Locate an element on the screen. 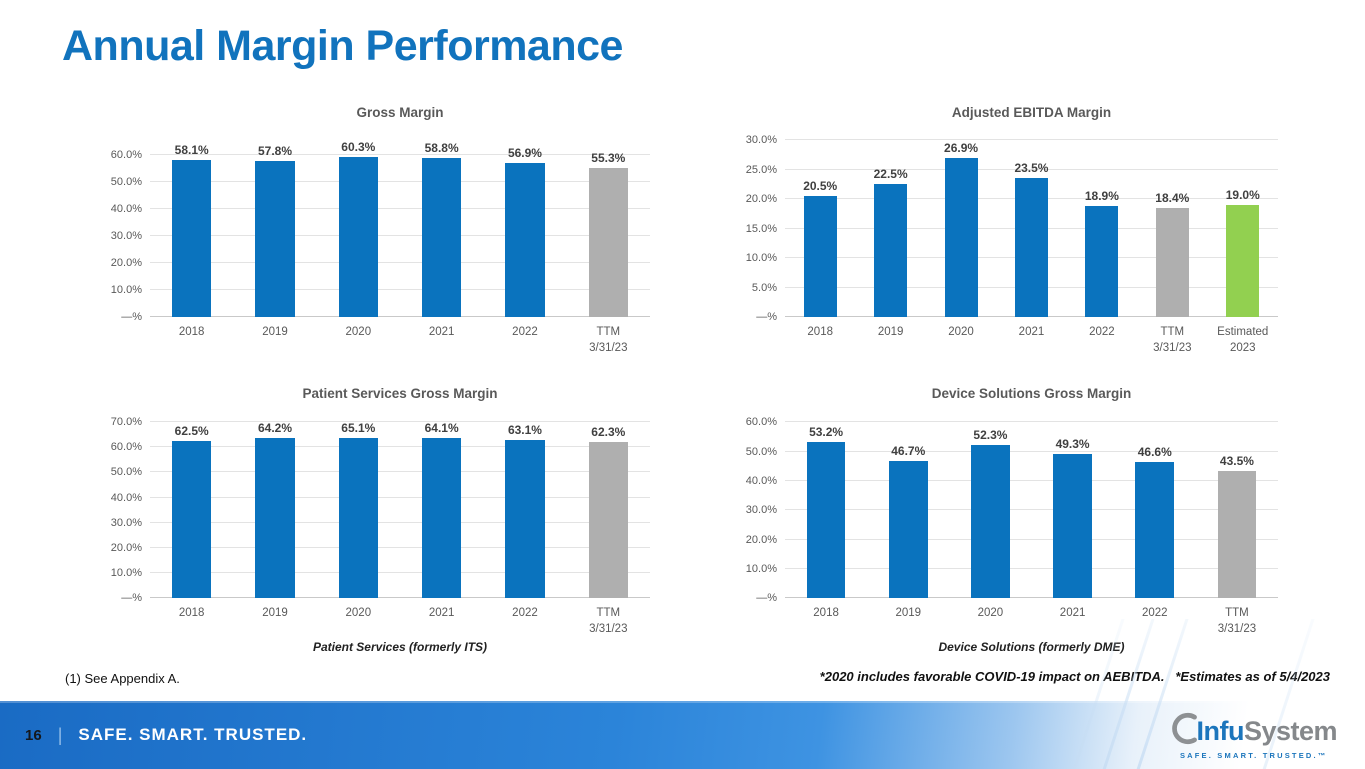 This screenshot has height=769, width=1365. y-axis-tick-label: 60.0% is located at coordinates (126, 447).